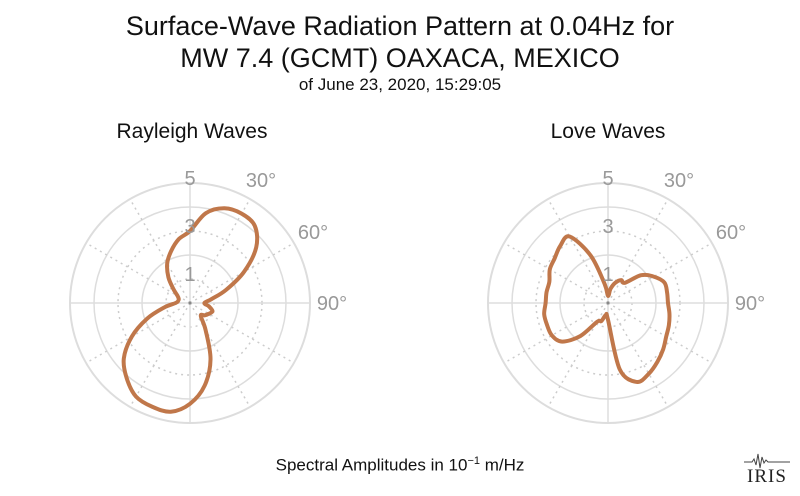 This screenshot has height=496, width=800. What do you see at coordinates (192, 131) in the screenshot?
I see `rayleigh-panel-title: Rayleigh Waves` at bounding box center [192, 131].